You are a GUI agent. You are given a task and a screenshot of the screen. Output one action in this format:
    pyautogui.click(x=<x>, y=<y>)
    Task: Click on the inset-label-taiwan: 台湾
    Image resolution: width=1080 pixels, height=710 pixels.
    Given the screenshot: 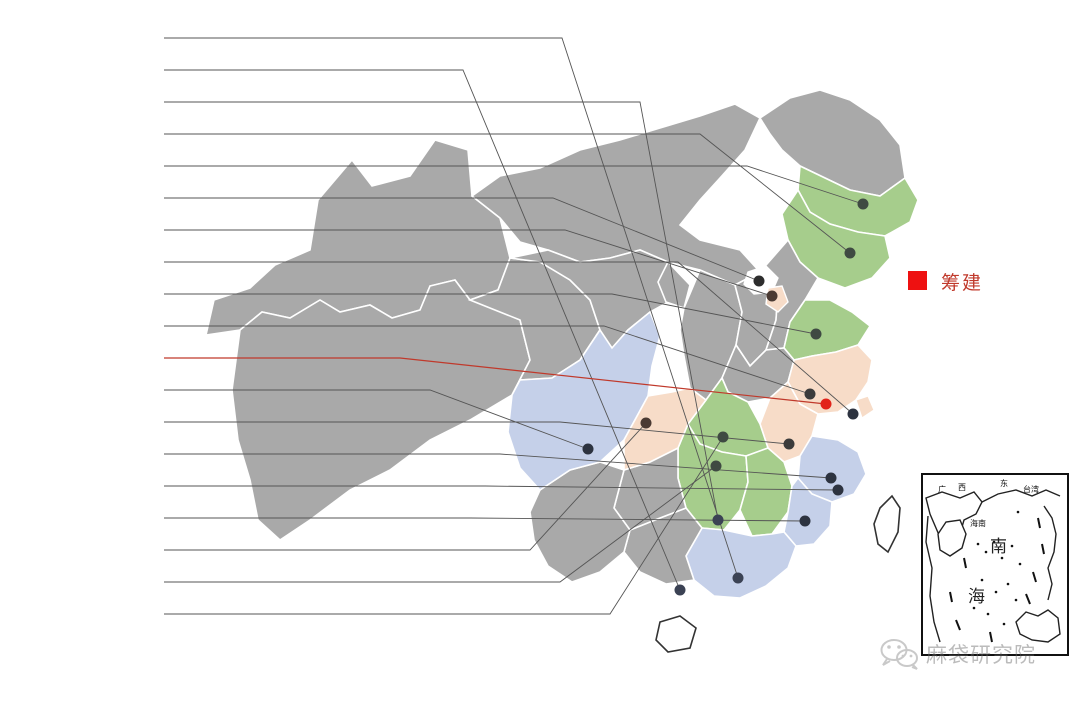 What is the action you would take?
    pyautogui.click(x=1031, y=489)
    